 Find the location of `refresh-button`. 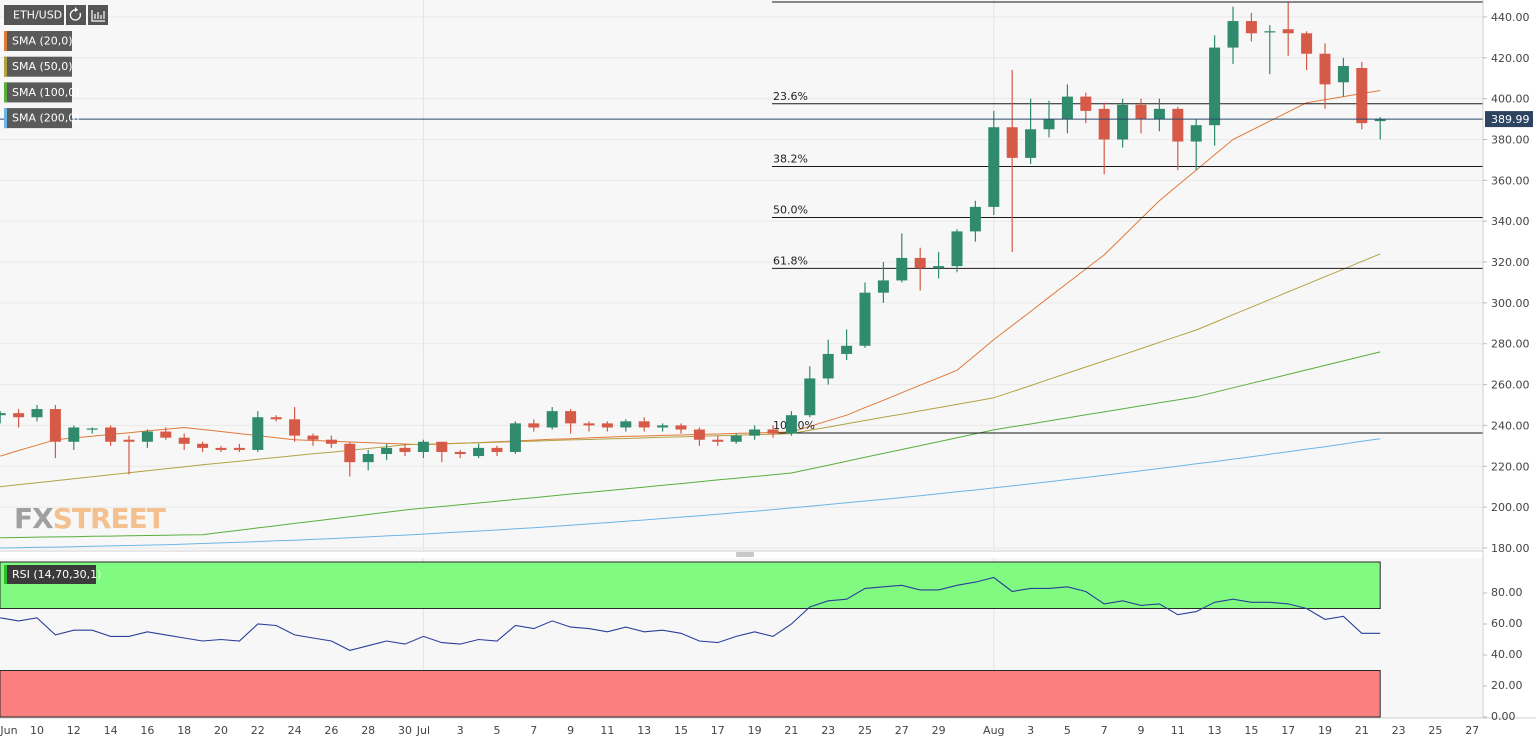

refresh-button is located at coordinates (76, 15).